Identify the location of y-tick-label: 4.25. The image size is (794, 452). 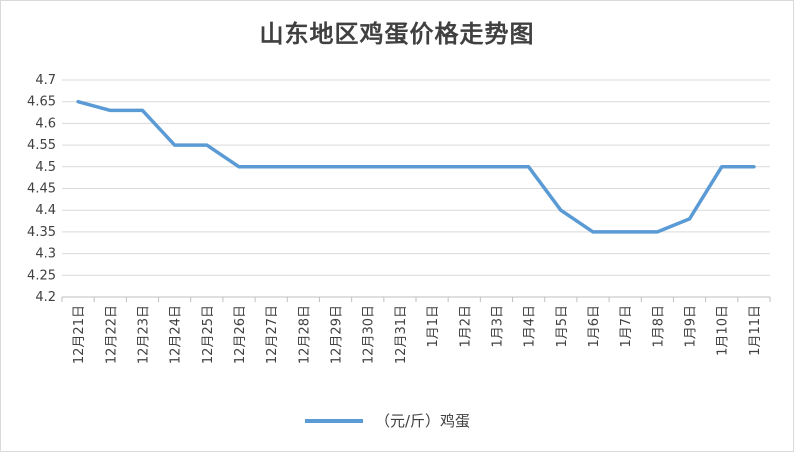
(41, 275).